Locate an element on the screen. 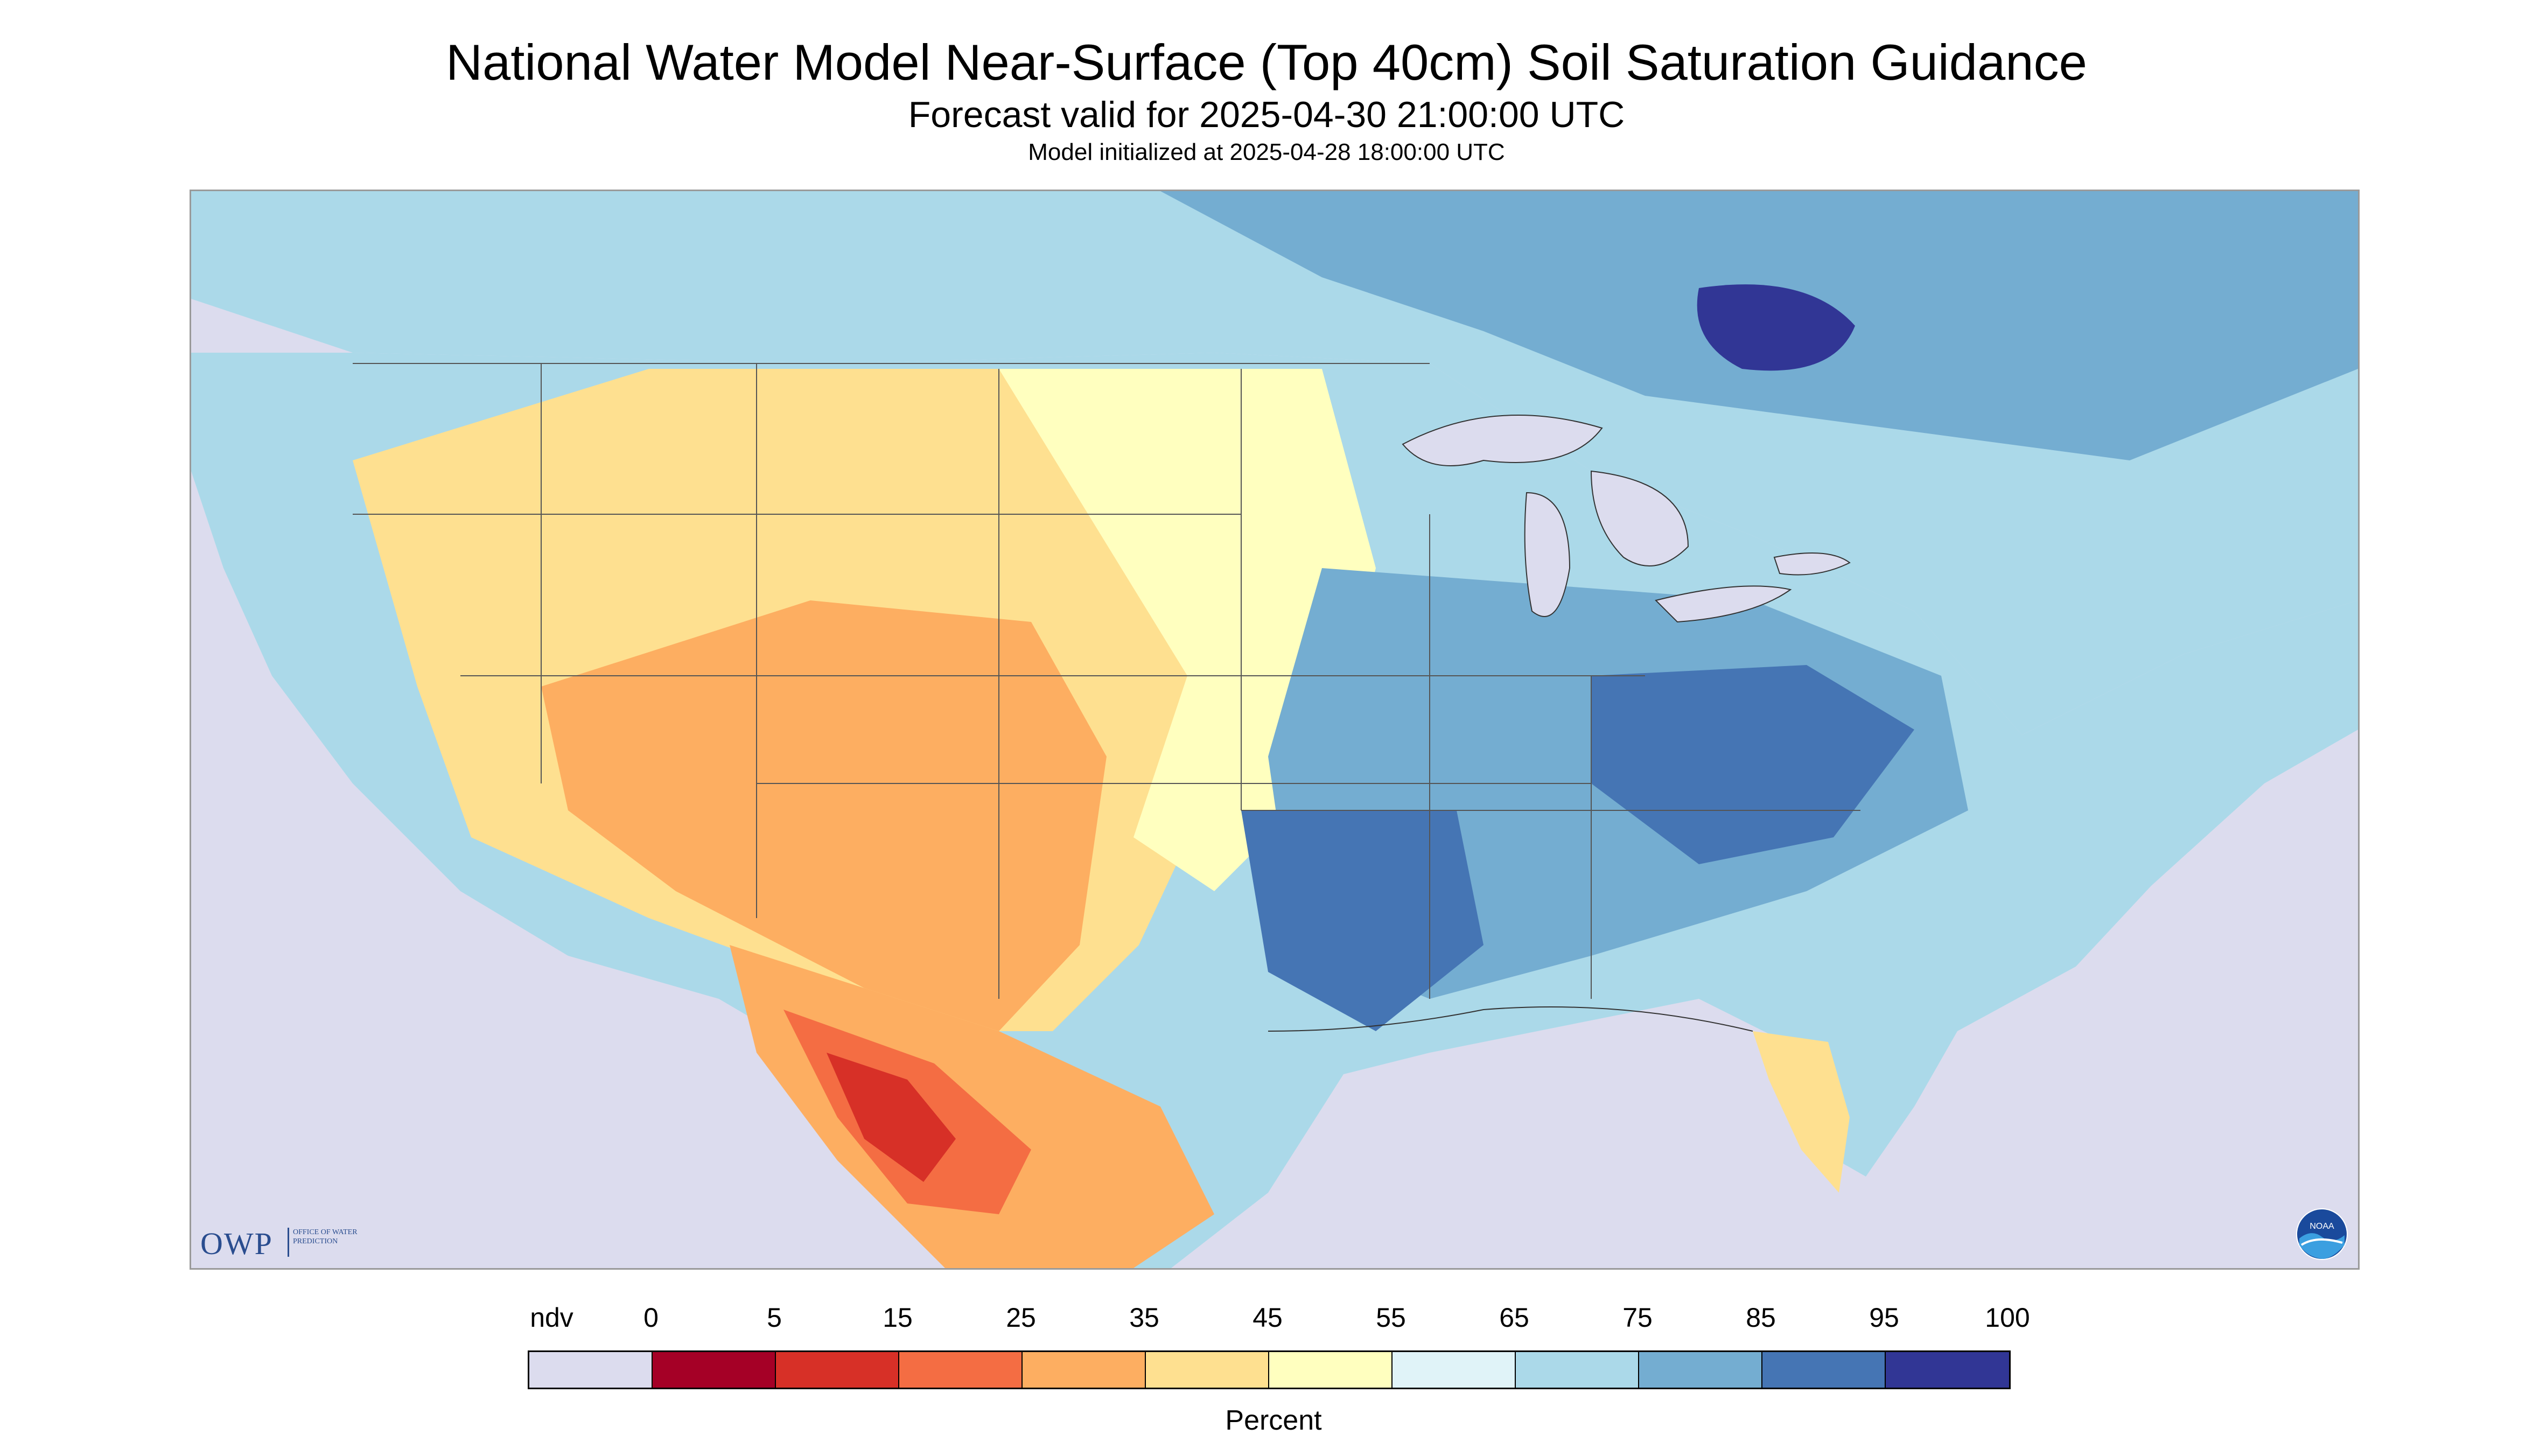 The image size is (2533, 1456). colorbar-label-9: 75 is located at coordinates (1638, 1318).